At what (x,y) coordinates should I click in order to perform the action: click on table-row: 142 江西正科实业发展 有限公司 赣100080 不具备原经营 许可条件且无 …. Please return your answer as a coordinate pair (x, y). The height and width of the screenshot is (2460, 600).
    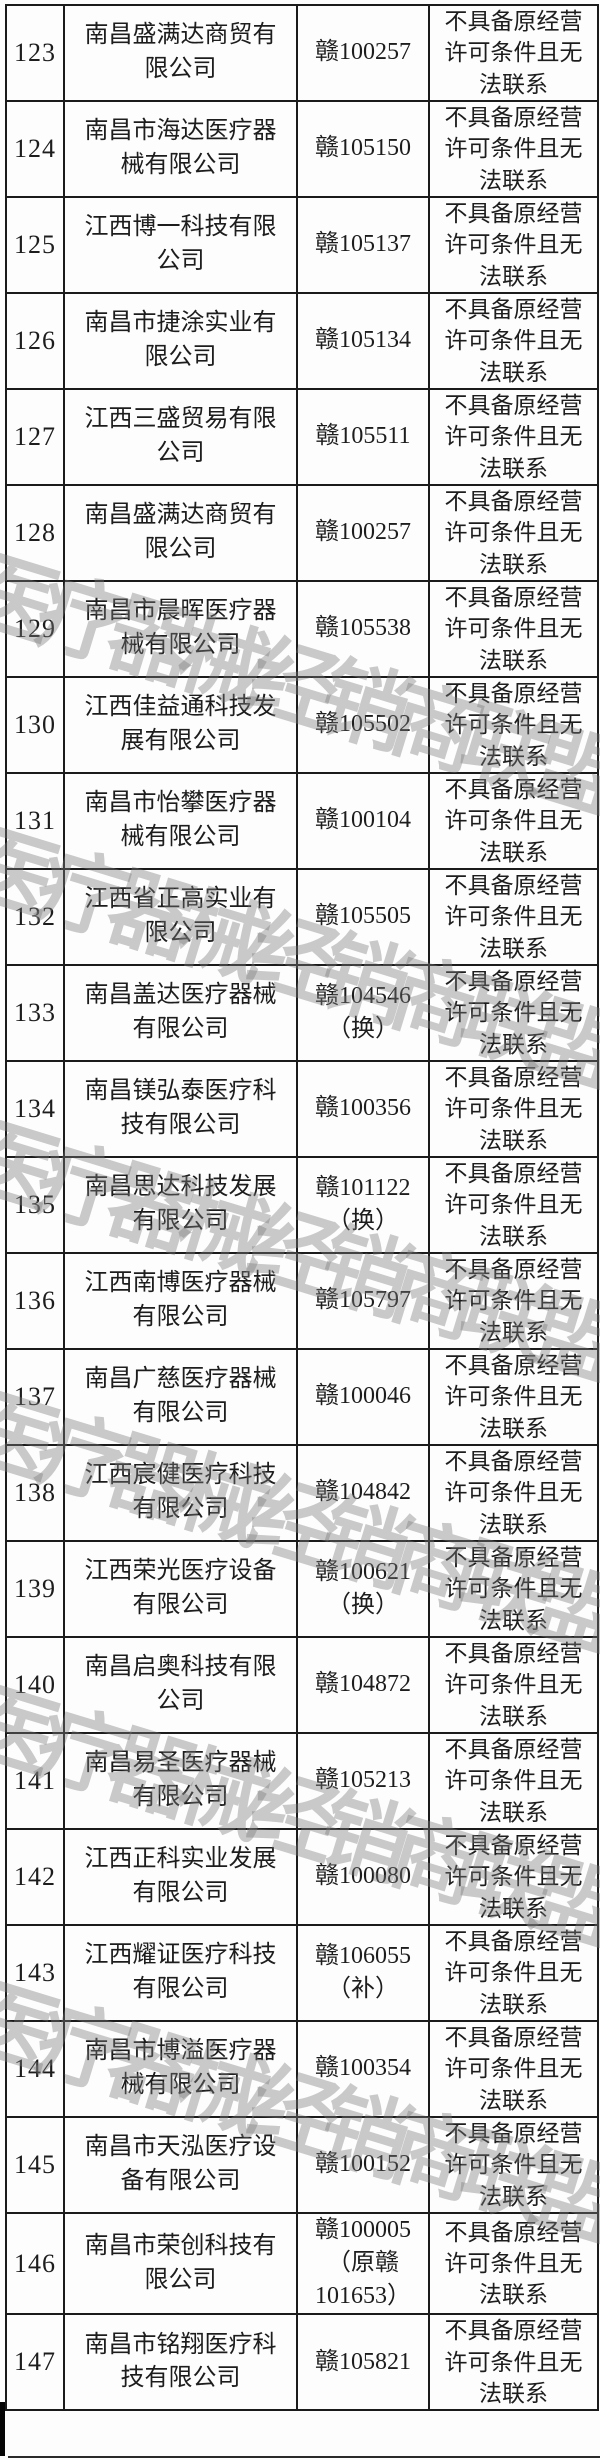
    Looking at the image, I should click on (302, 1877).